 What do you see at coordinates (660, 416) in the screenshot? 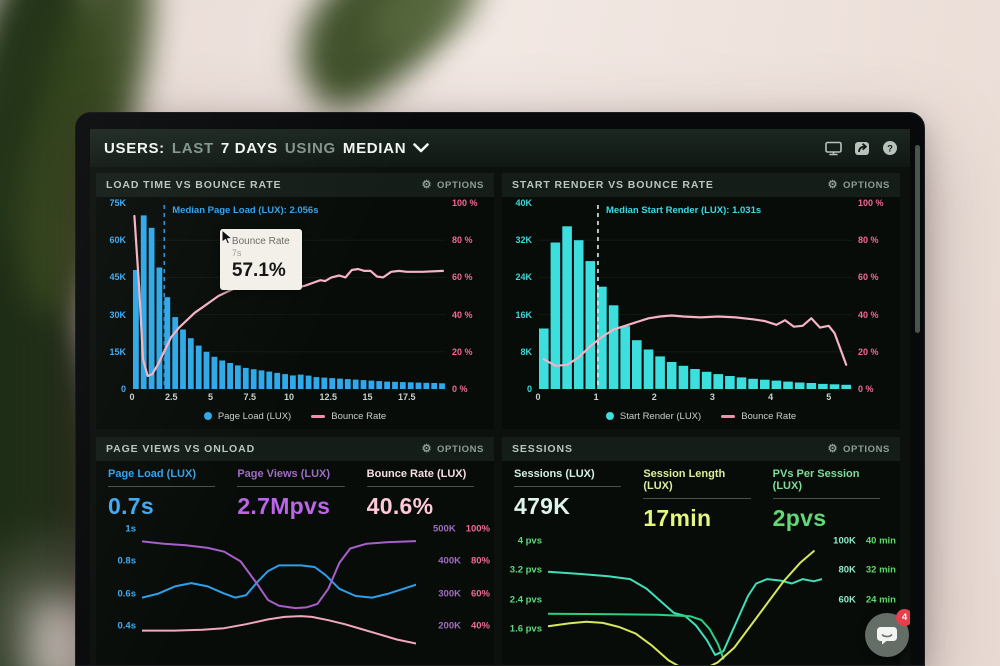
I see `legend-label: Start Render (LUX)` at bounding box center [660, 416].